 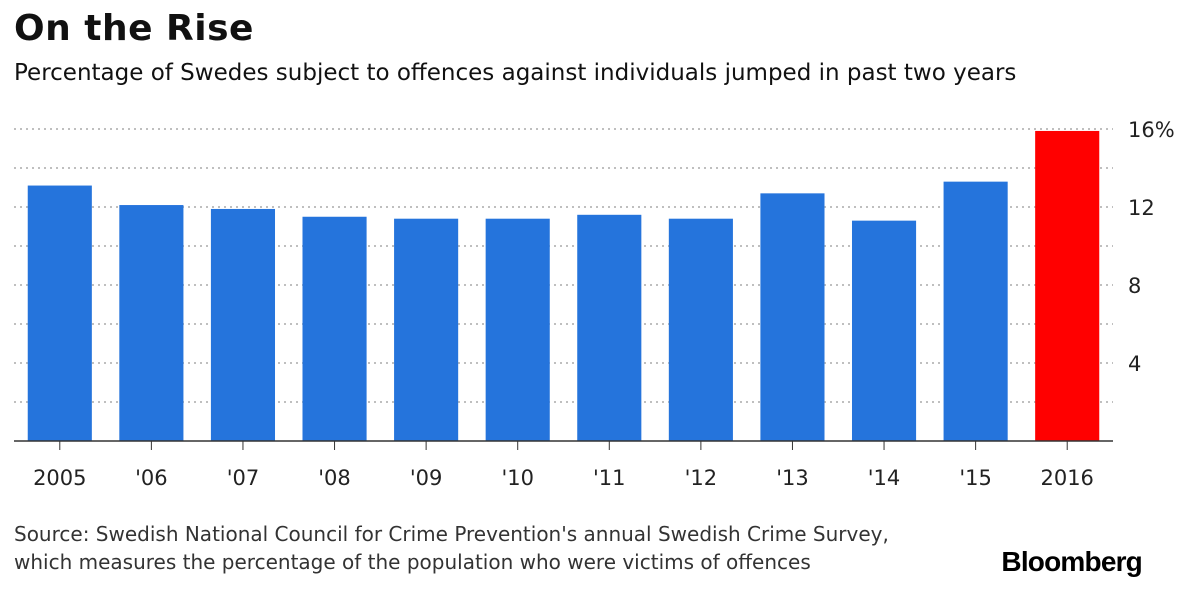 I want to click on x-tick-label: 2016, so click(x=1066, y=478).